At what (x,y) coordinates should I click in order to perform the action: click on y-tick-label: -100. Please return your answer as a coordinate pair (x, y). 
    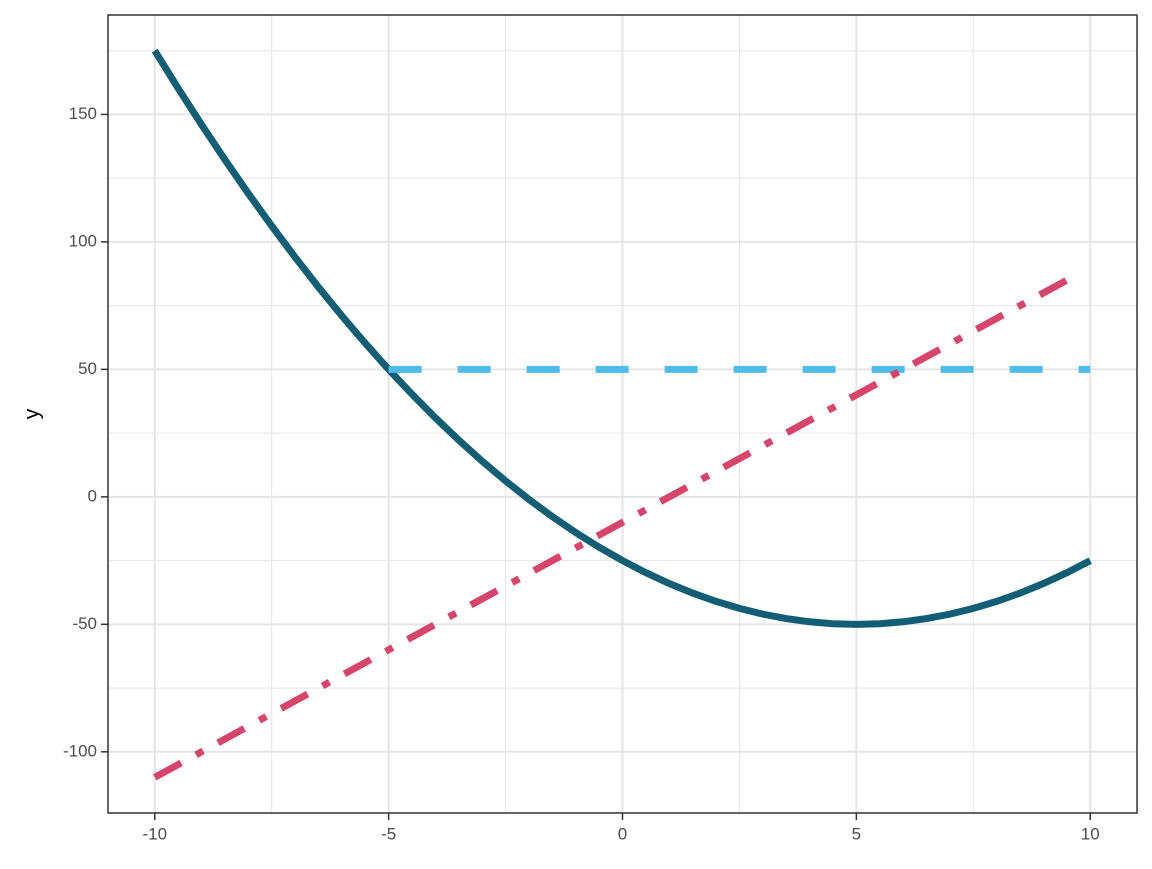
    Looking at the image, I should click on (80, 750).